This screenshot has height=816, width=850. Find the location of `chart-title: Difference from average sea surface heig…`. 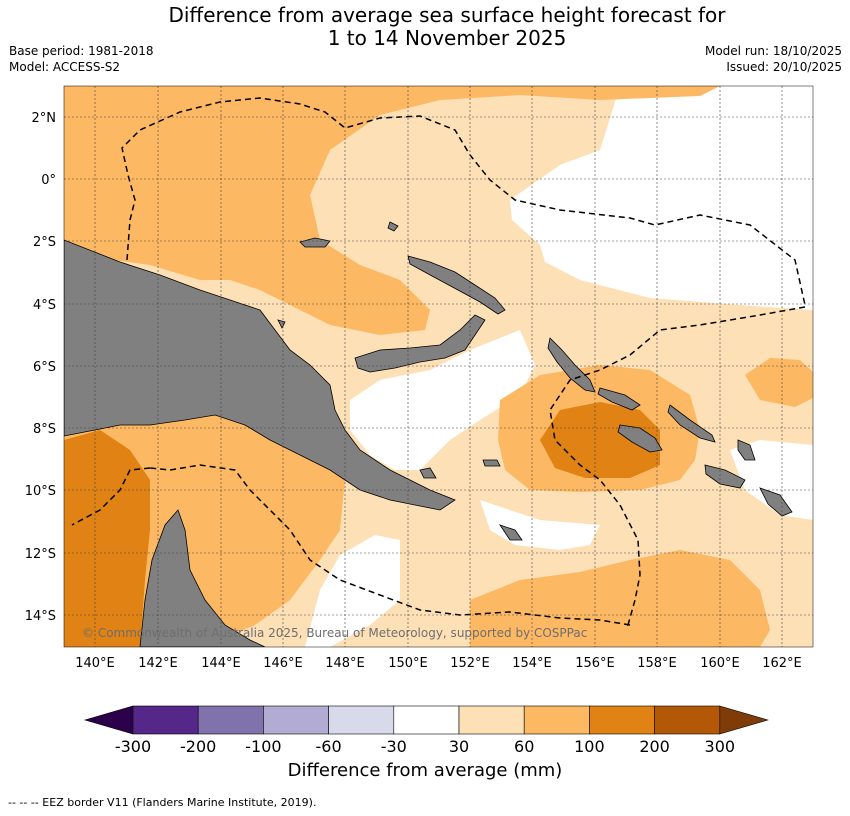

chart-title: Difference from average sea surface heig… is located at coordinates (425, 27).